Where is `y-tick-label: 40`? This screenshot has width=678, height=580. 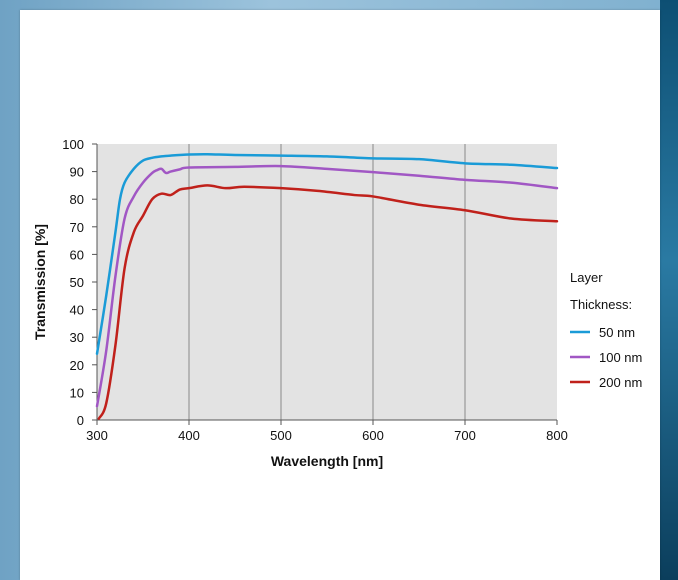 y-tick-label: 40 is located at coordinates (77, 310).